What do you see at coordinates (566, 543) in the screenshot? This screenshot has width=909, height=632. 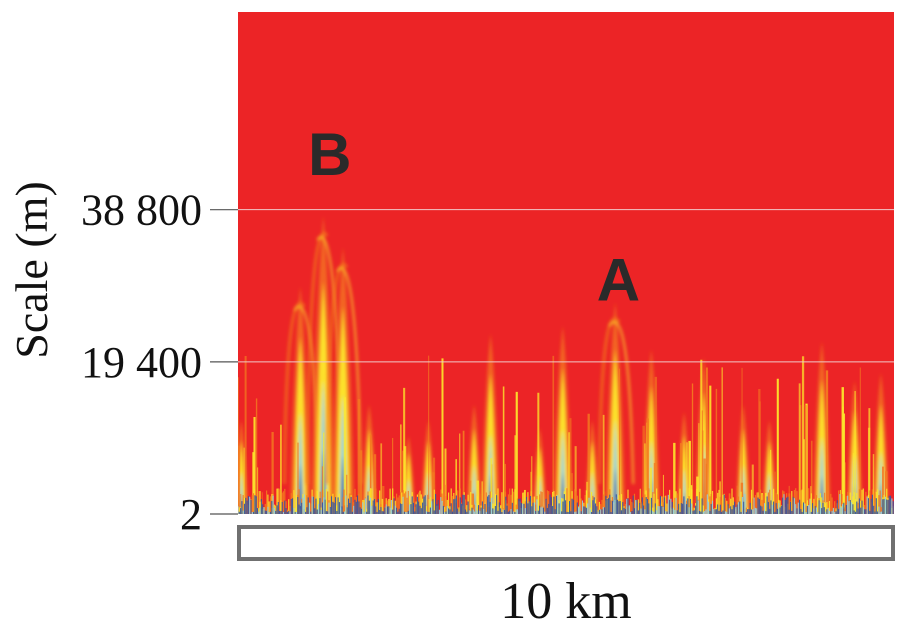 I see `scale-bar` at bounding box center [566, 543].